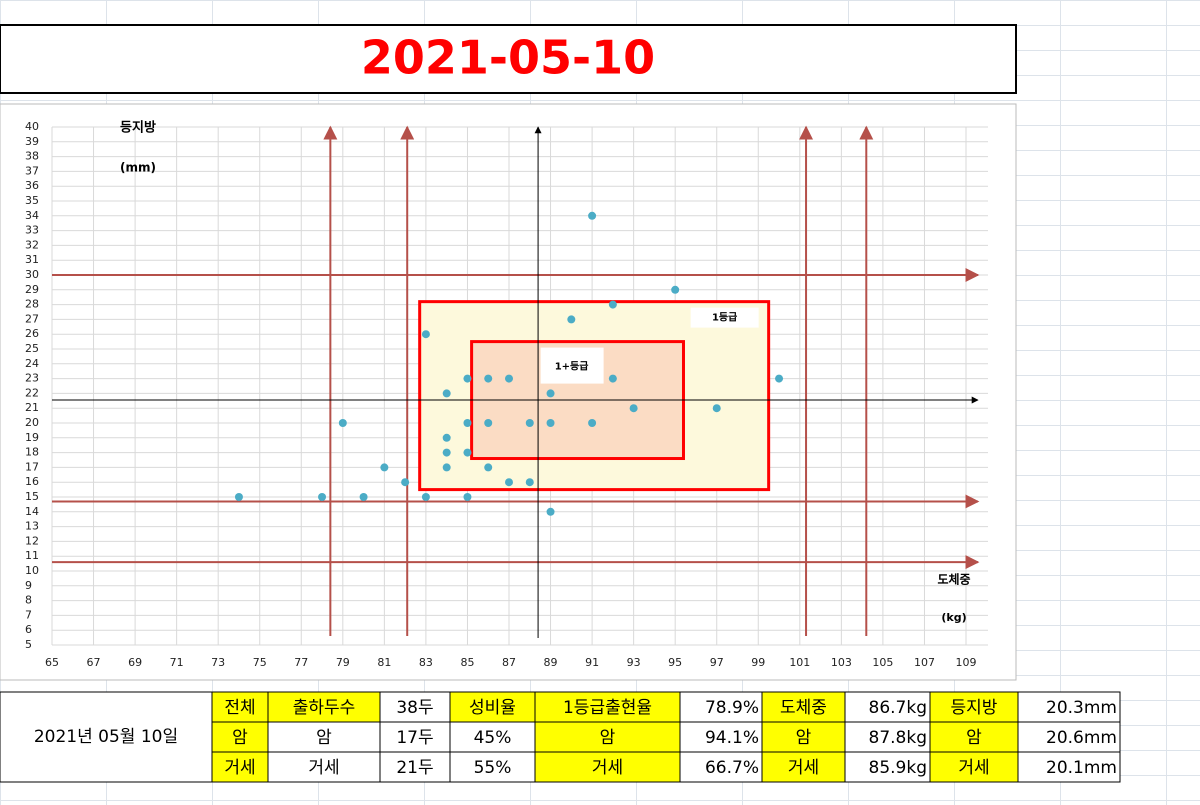 Image resolution: width=1200 pixels, height=805 pixels. What do you see at coordinates (551, 662) in the screenshot?
I see `x-tick-label: 89` at bounding box center [551, 662].